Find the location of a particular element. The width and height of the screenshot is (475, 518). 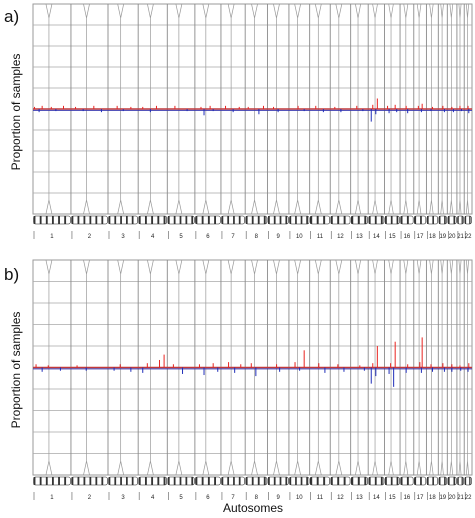

chromosome-label: 12 is located at coordinates (340, 498).